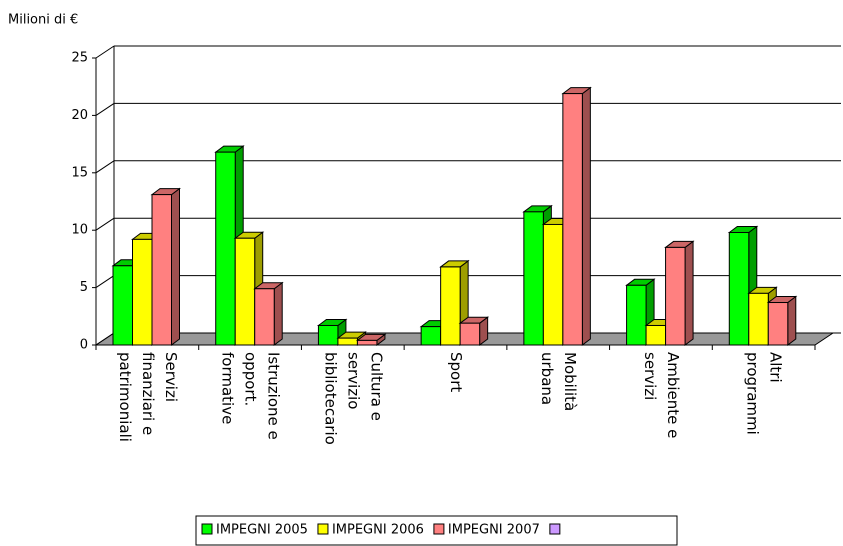 Image resolution: width=843 pixels, height=546 pixels. I want to click on y-tick-label: 20, so click(79, 115).